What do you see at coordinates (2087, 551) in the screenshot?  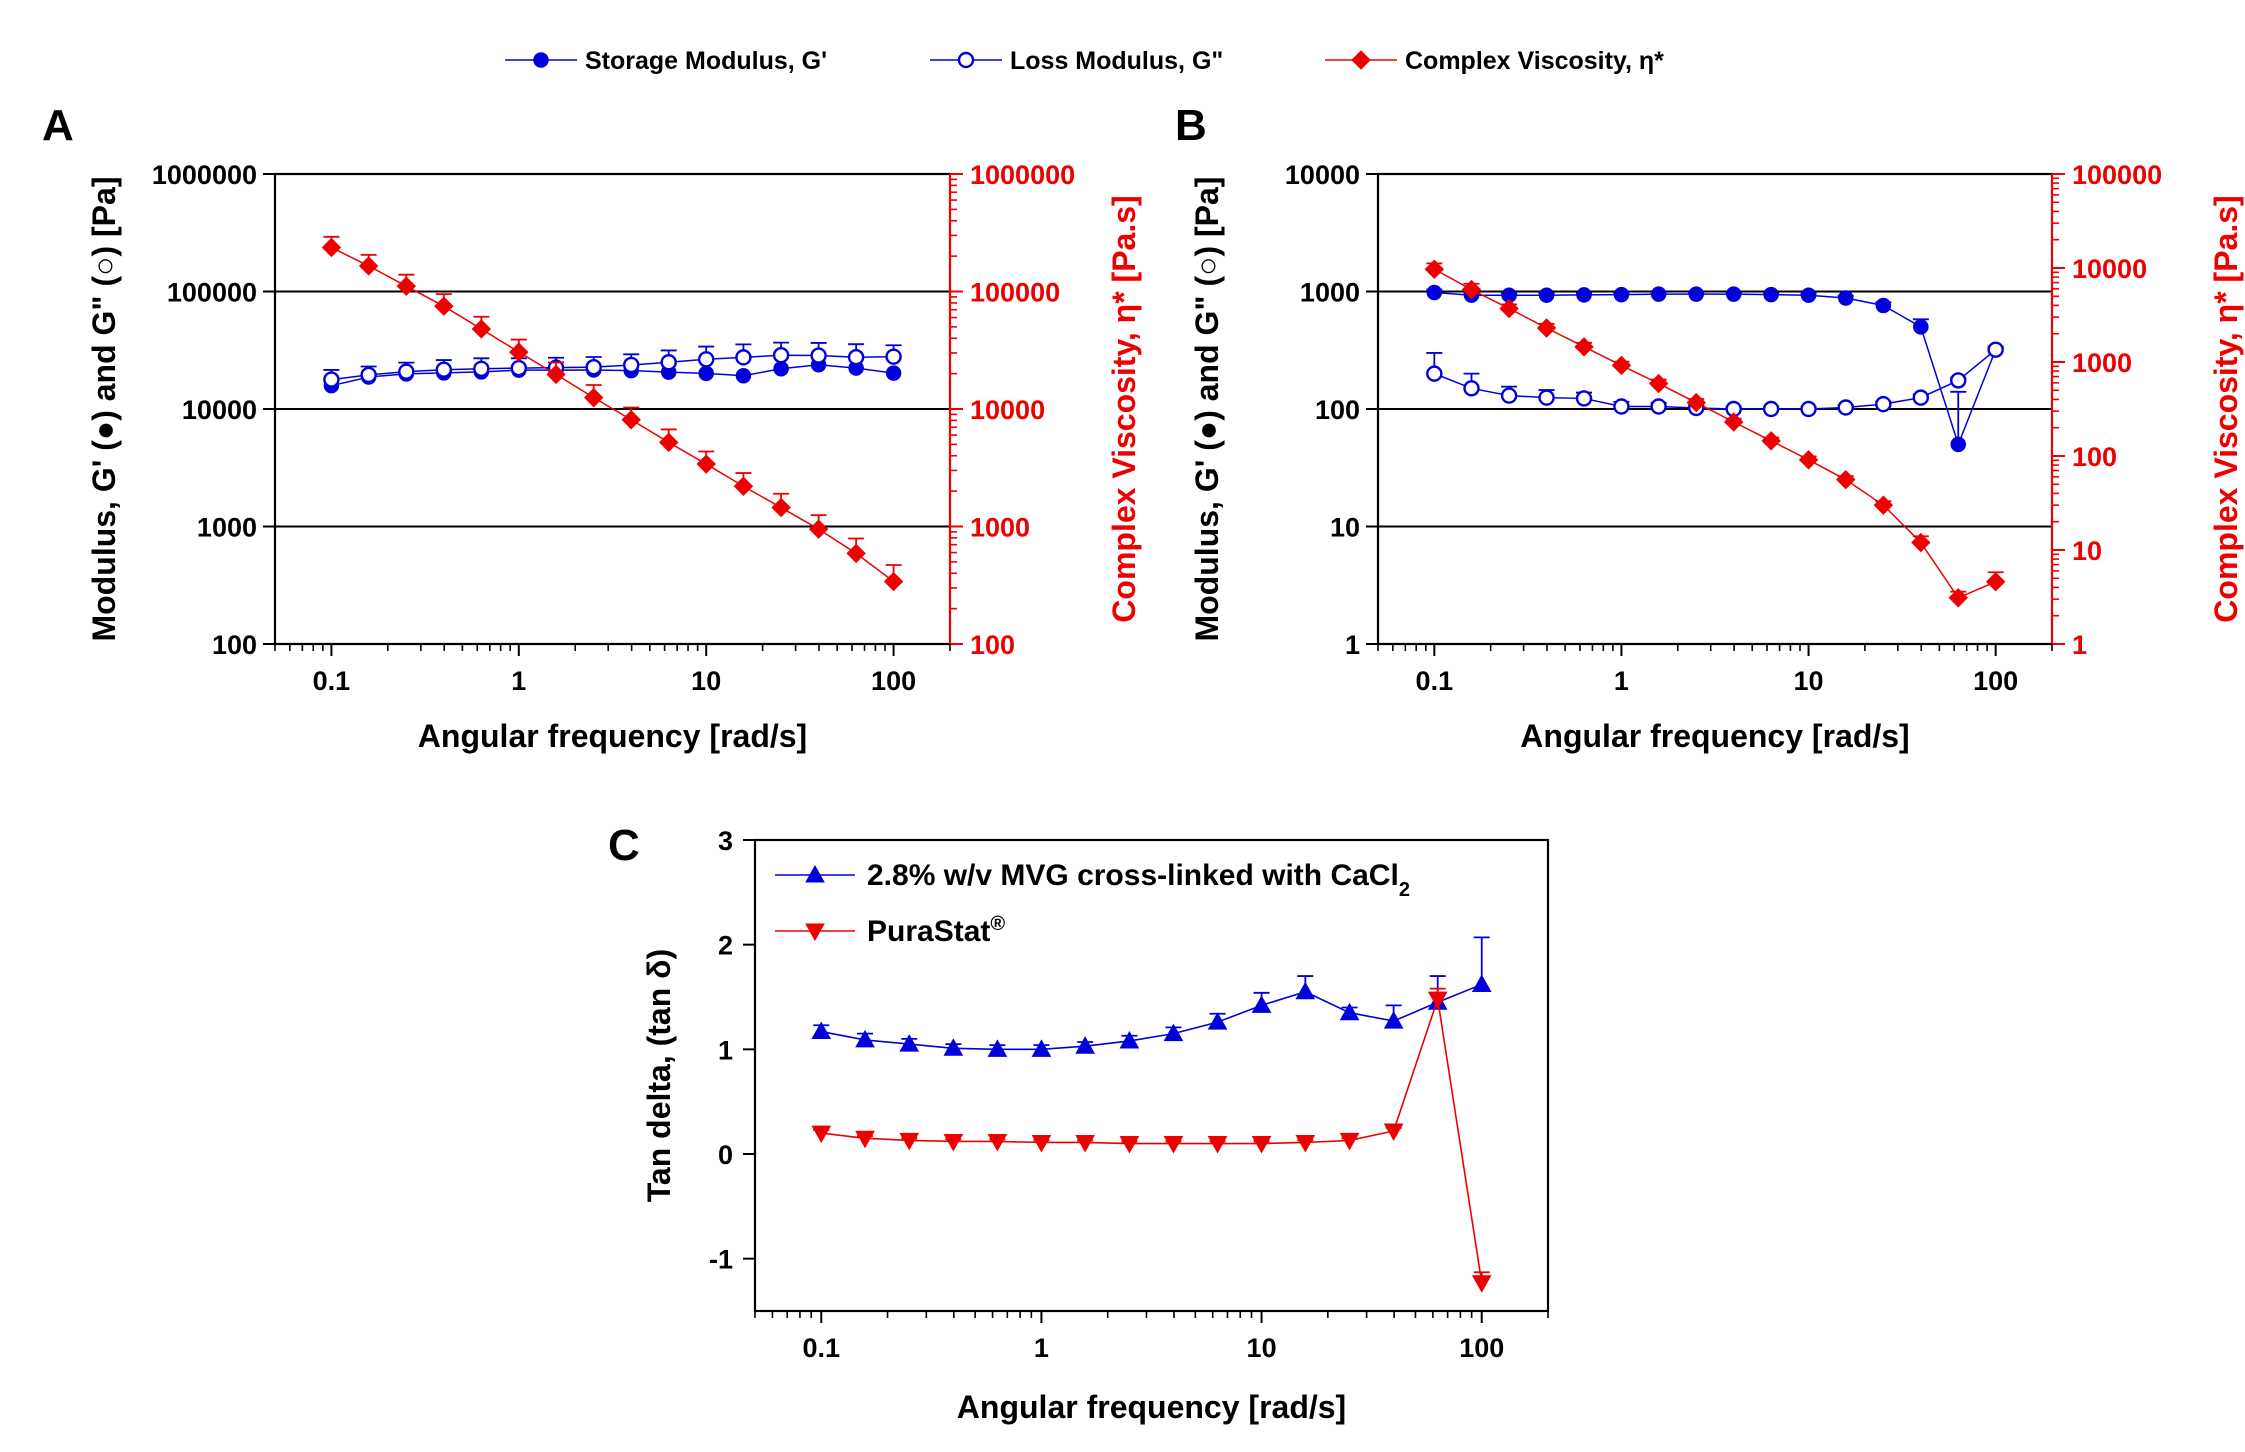 I see `y2-tick-label: 10` at bounding box center [2087, 551].